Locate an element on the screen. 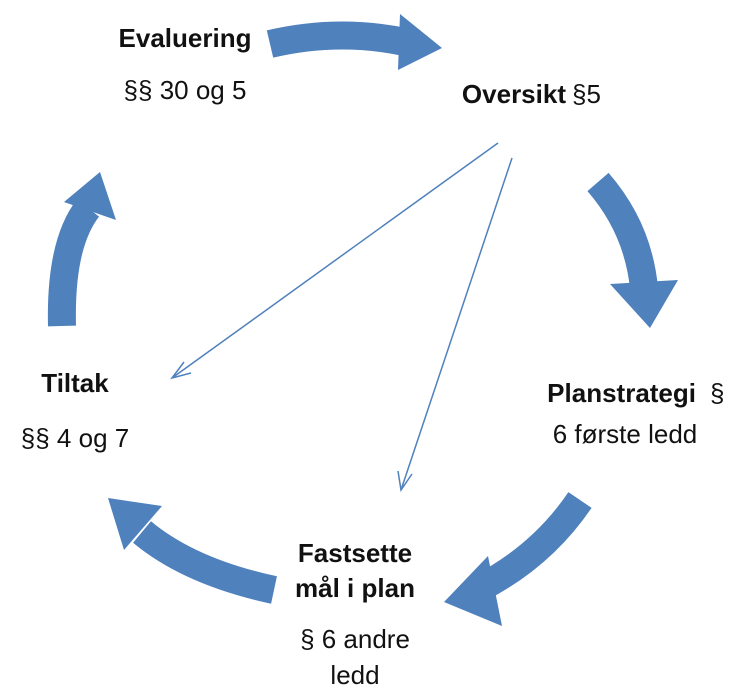 The width and height of the screenshot is (736, 691). arrow-line is located at coordinates (456, 324).